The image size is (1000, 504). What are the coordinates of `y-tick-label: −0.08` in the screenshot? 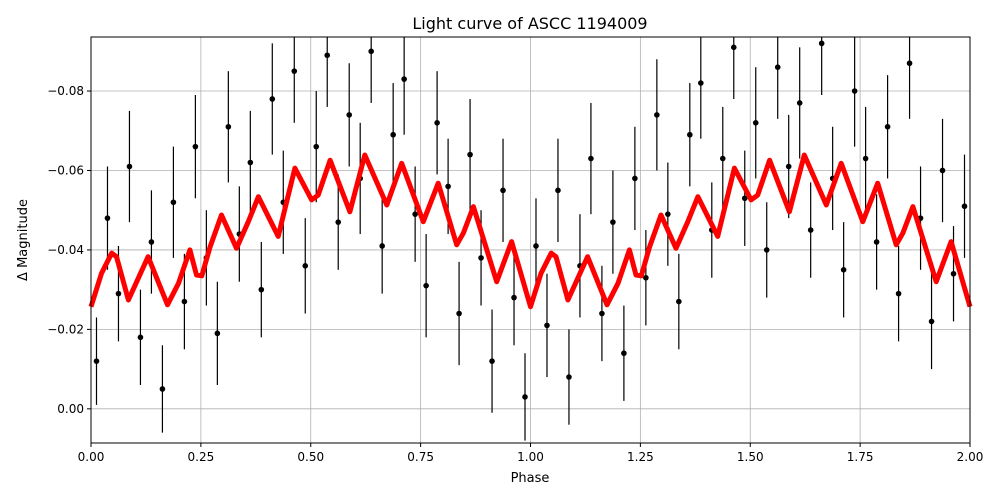 It's located at (65, 91).